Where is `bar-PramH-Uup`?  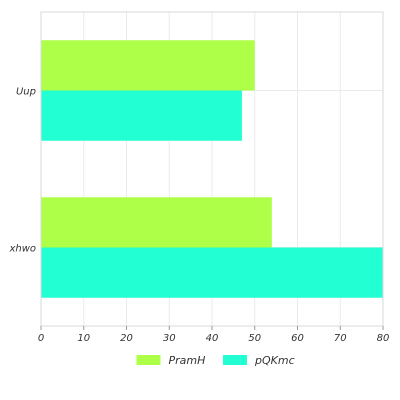
bar-PramH-Uup is located at coordinates (148, 65).